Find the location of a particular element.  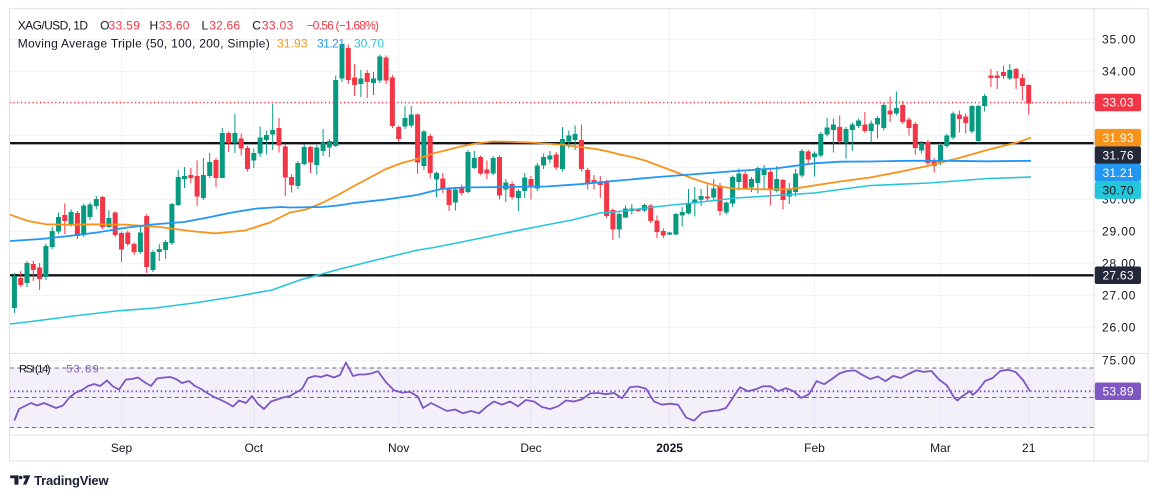

svg-text: Nov is located at coordinates (398, 448).